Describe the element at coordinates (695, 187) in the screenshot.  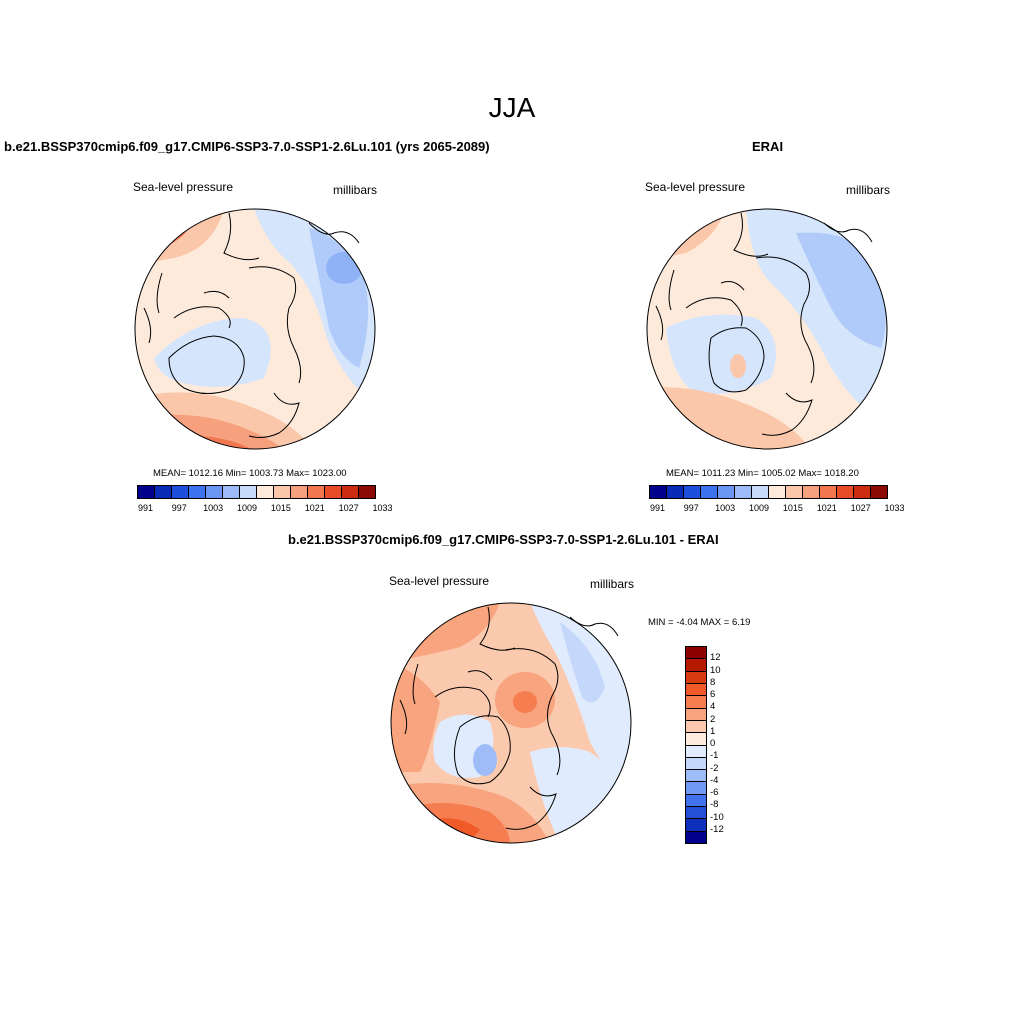
I see `obs-variable-label: Sea-level pressure` at that location.